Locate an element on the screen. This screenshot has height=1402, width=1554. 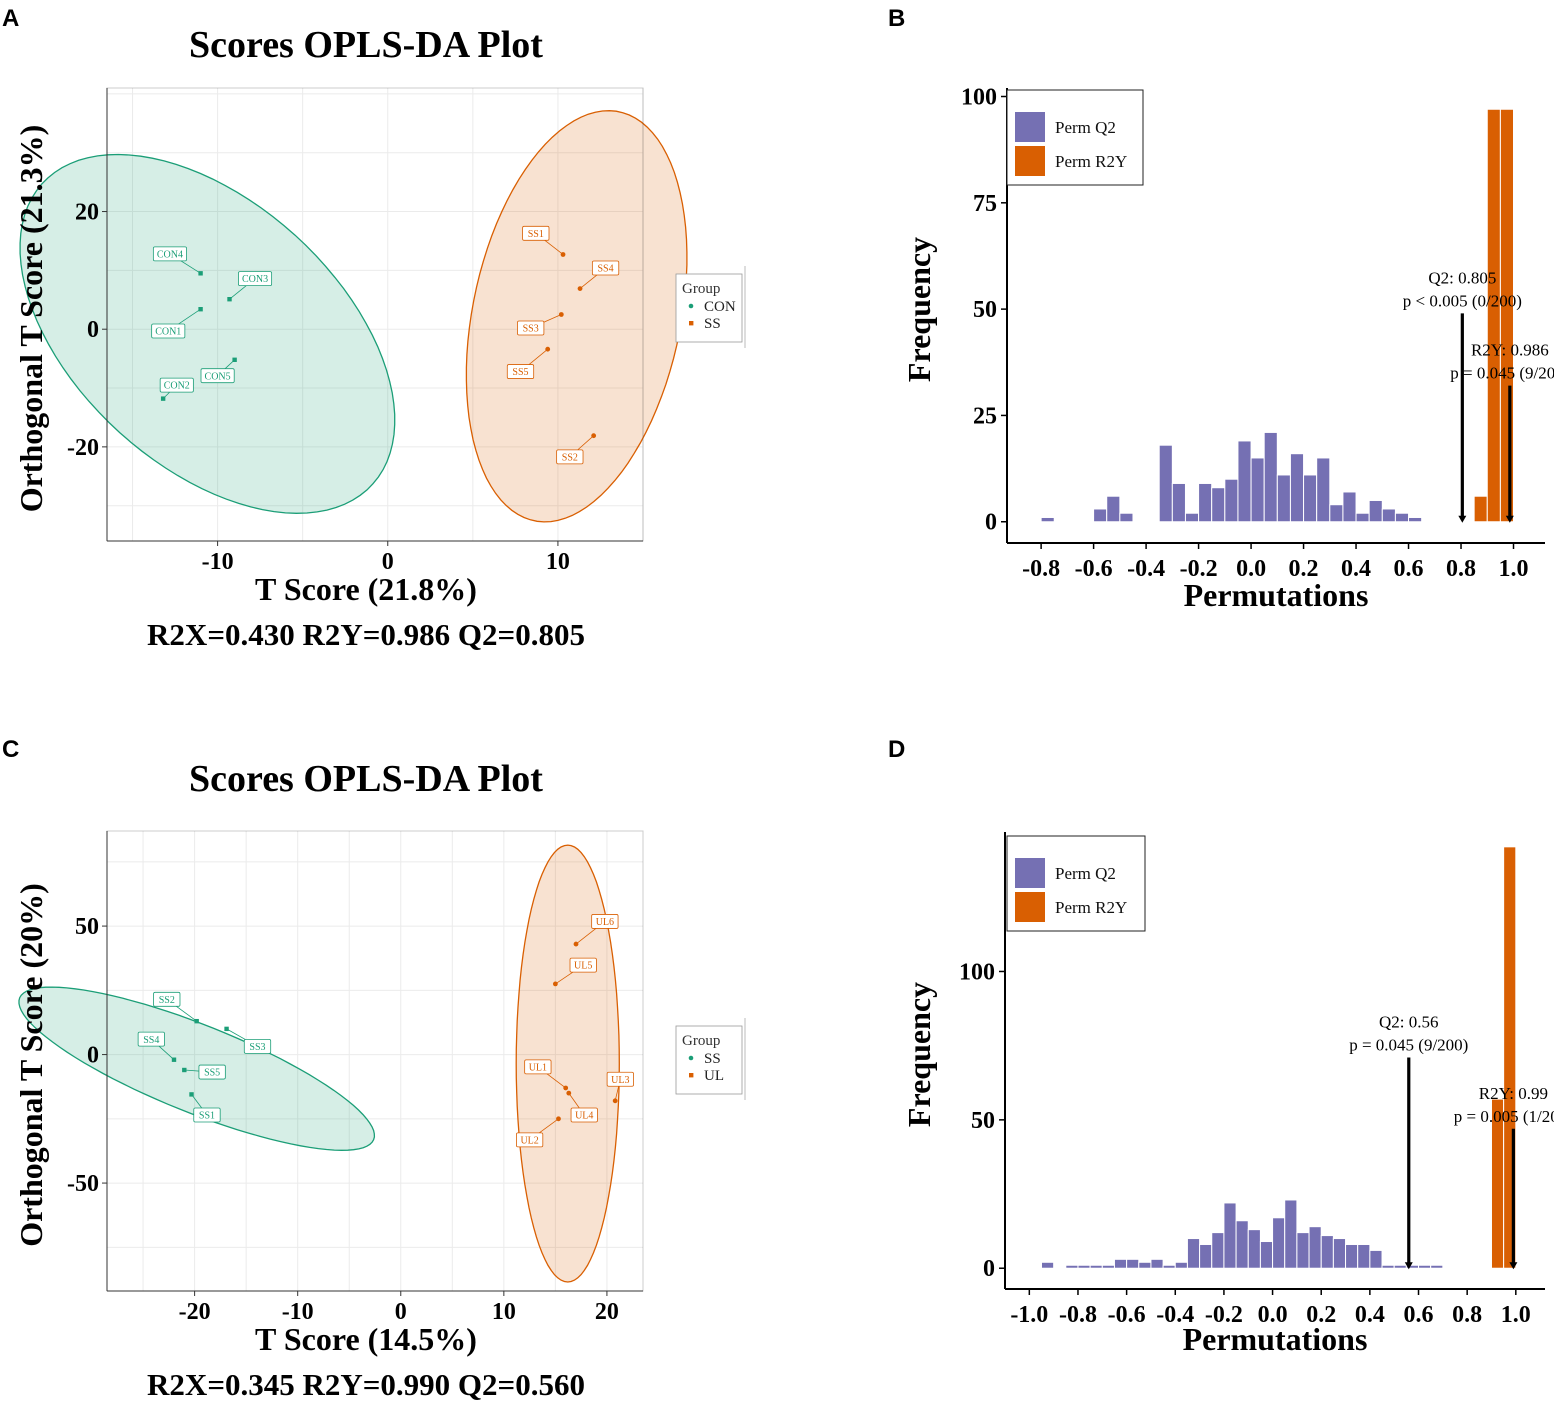
x-tick-label: 0.6 is located at coordinates (1409, 569).